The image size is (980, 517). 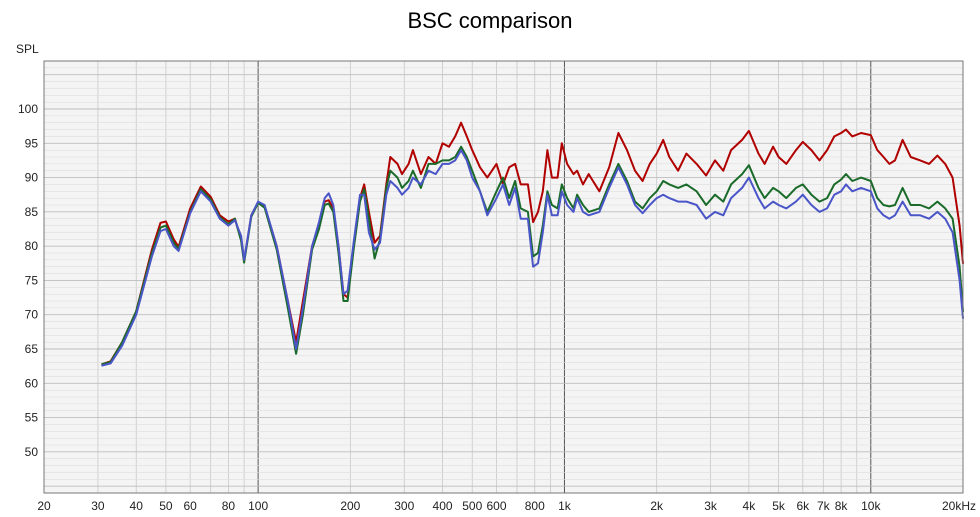 What do you see at coordinates (32, 349) in the screenshot?
I see `y-tick-label: 65` at bounding box center [32, 349].